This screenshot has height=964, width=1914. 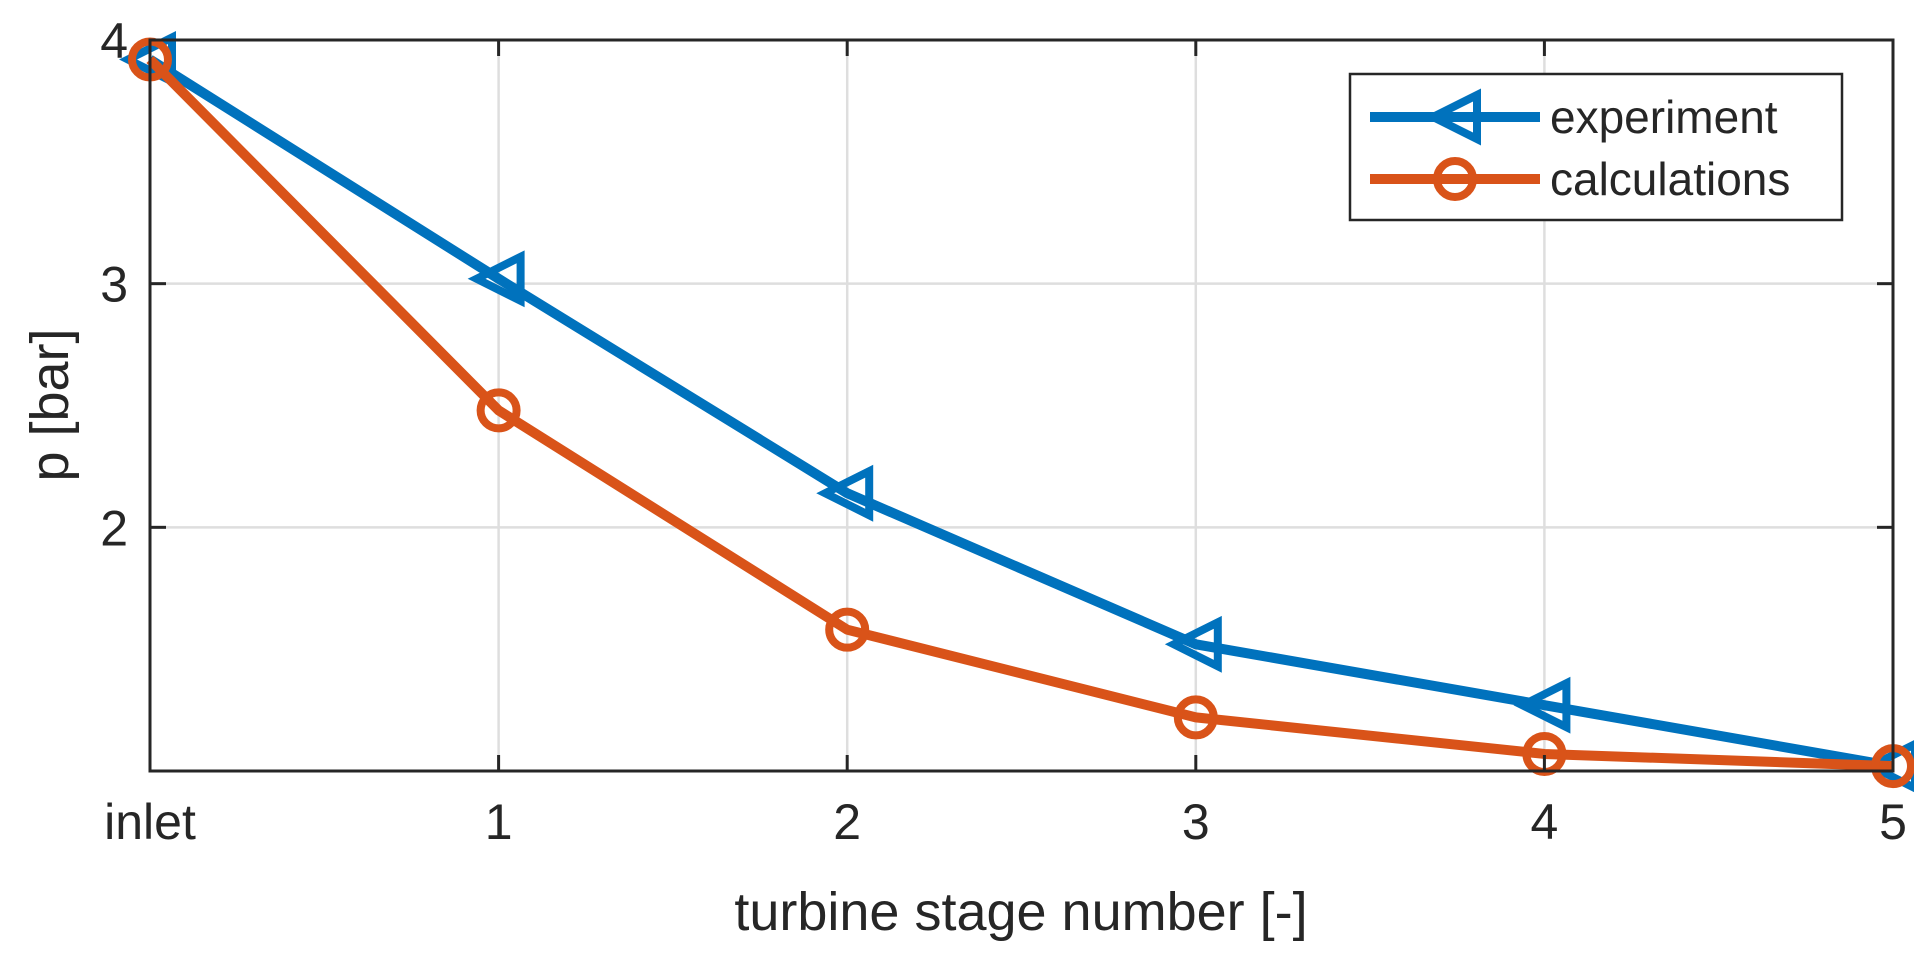 I want to click on legend-label: calculations, so click(x=1670, y=179).